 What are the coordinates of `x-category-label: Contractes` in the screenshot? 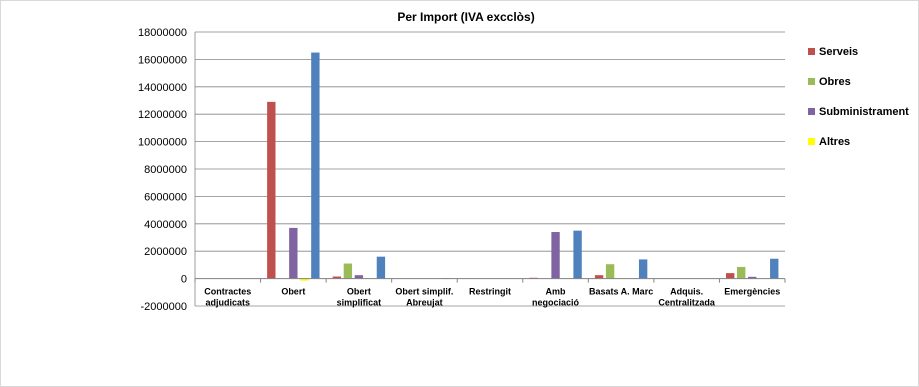 It's located at (227, 292).